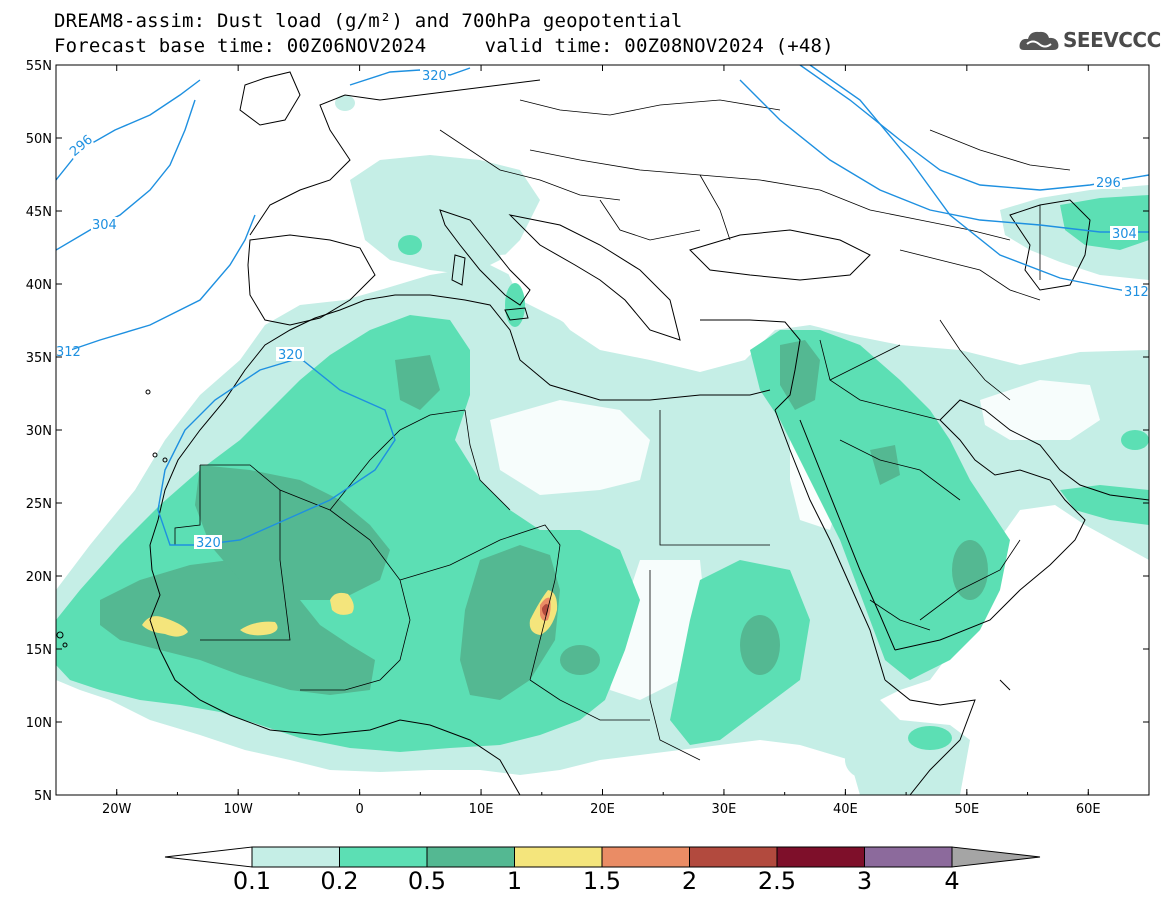 The image size is (1165, 907). What do you see at coordinates (208, 857) in the screenshot?
I see `colorbar-under-arrow` at bounding box center [208, 857].